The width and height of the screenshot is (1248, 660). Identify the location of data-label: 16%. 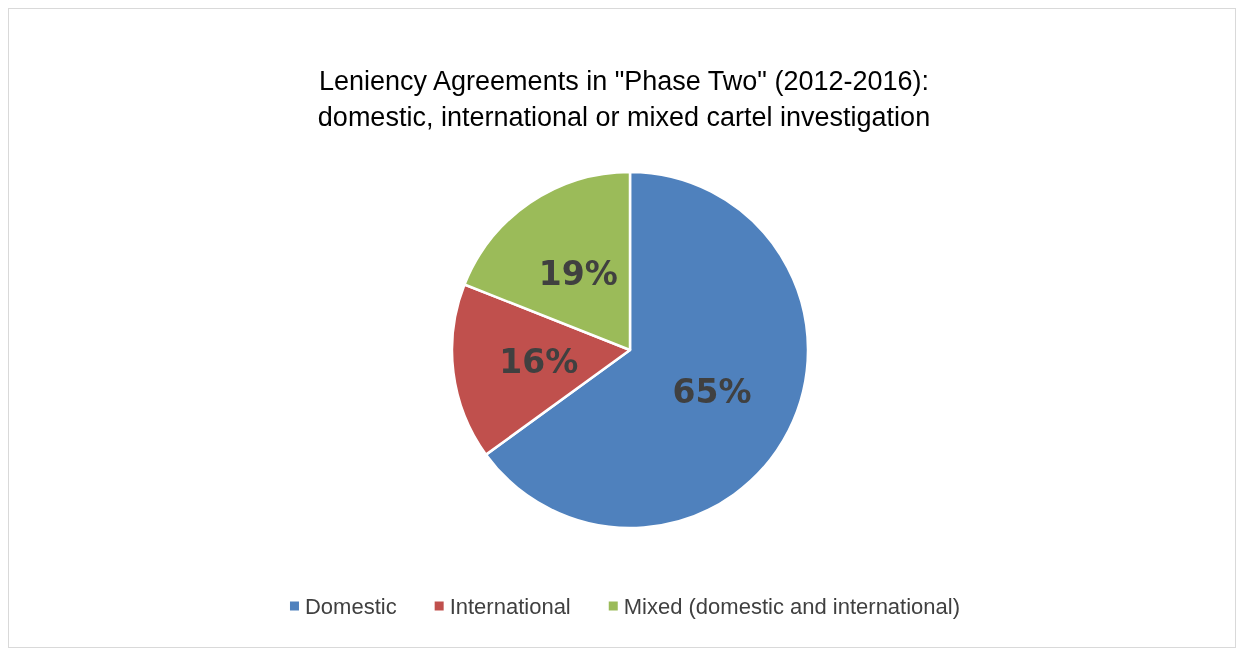
(539, 362).